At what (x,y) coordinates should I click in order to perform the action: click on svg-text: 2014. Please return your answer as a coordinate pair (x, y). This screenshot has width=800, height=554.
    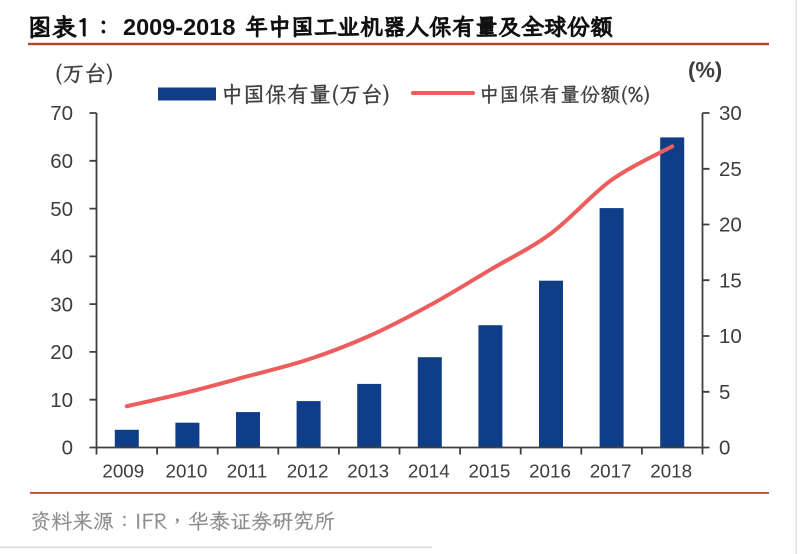
    Looking at the image, I should click on (429, 470).